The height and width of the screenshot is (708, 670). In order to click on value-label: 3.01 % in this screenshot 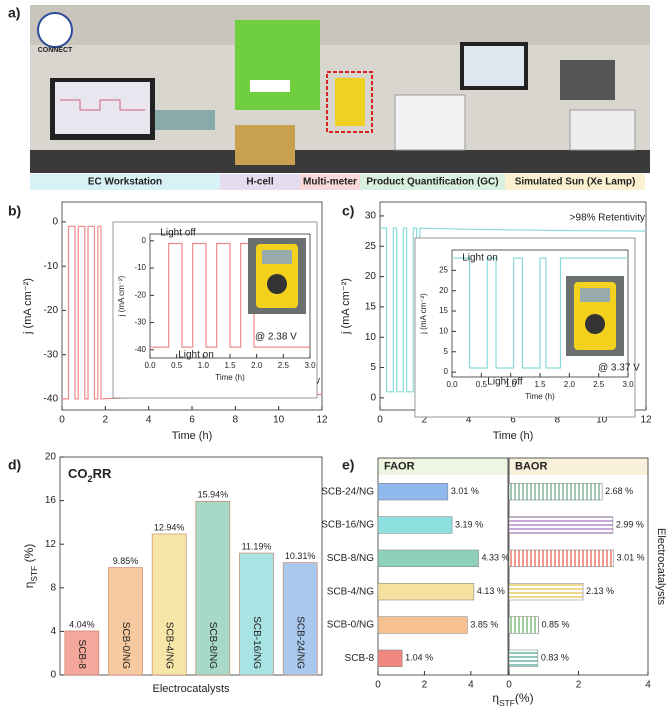, I will do `click(465, 491)`.